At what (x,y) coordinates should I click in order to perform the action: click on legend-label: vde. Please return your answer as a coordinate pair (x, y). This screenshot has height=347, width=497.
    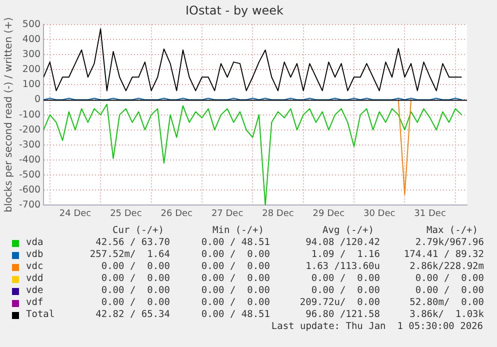
    Looking at the image, I should click on (35, 290).